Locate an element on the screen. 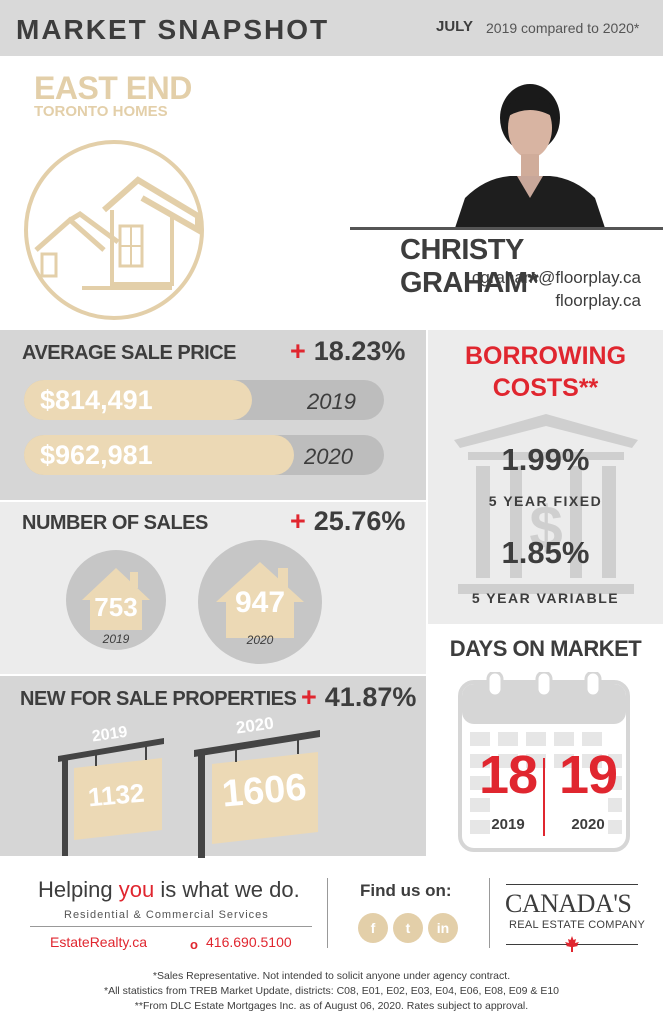  calendar-icon is located at coordinates (544, 762).